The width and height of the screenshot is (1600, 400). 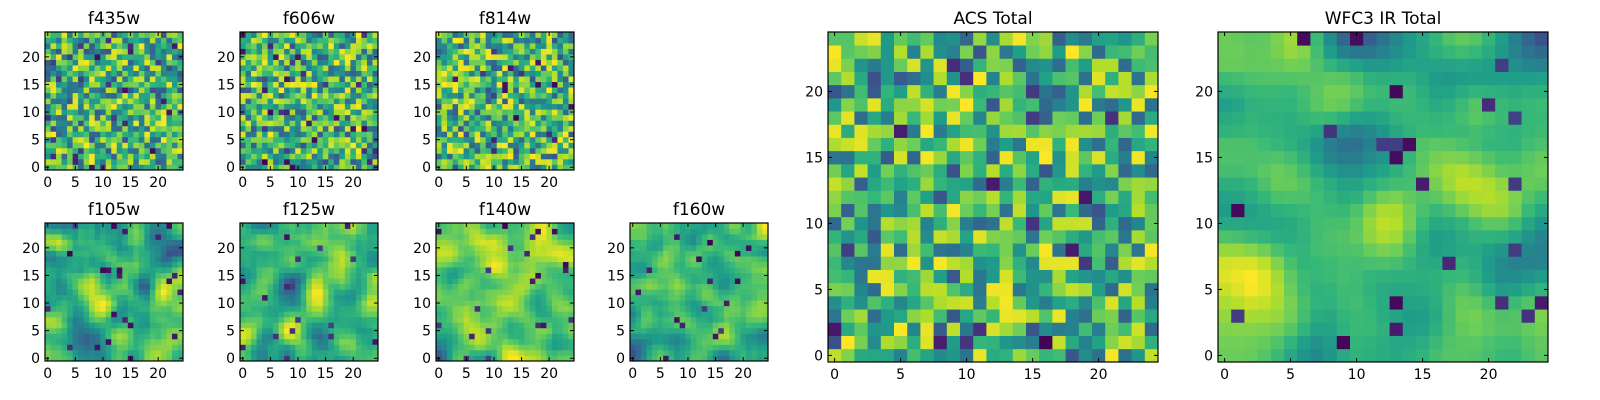 I want to click on x-tick-label: 0, so click(x=438, y=374).